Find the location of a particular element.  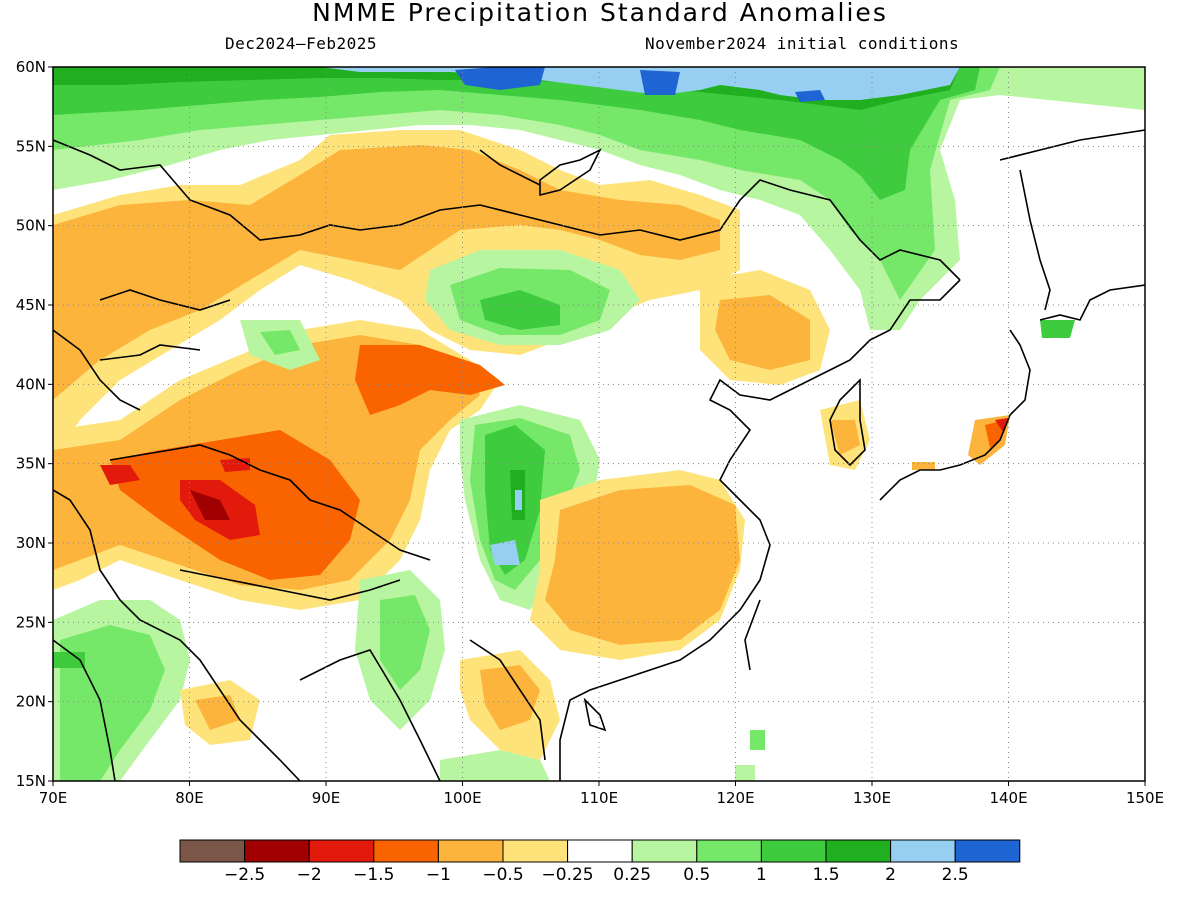

lat-tick-label: 35N is located at coordinates (31, 464).